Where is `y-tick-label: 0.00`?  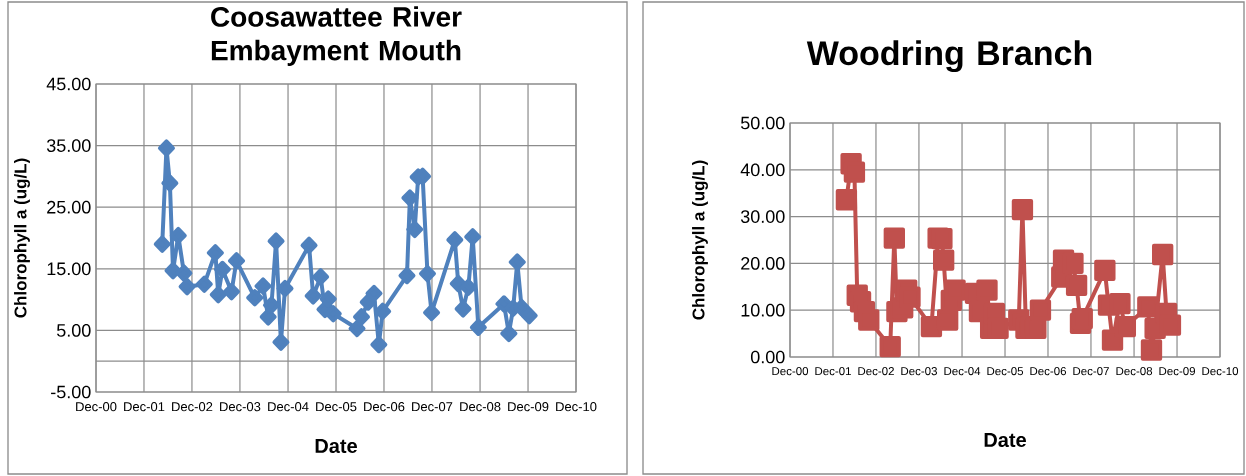
y-tick-label: 0.00 is located at coordinates (767, 357).